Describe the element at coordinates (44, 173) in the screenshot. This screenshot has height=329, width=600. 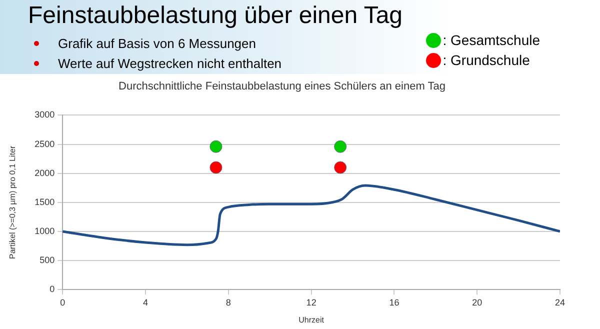
I see `y-tick-label: 2000` at that location.